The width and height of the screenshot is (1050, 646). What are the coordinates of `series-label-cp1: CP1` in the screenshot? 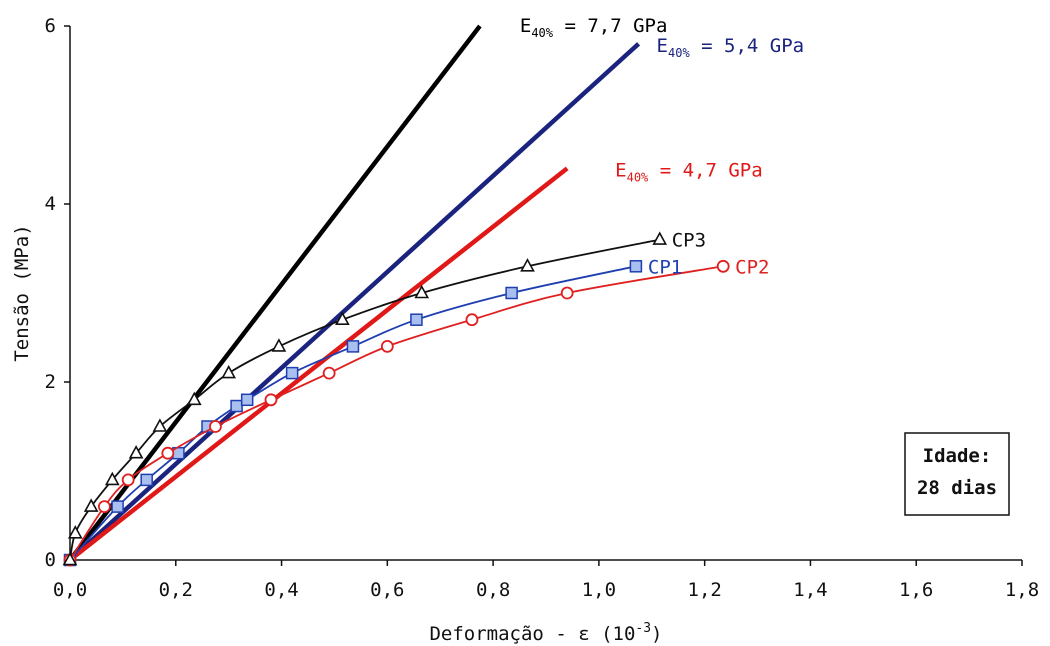 It's located at (665, 267).